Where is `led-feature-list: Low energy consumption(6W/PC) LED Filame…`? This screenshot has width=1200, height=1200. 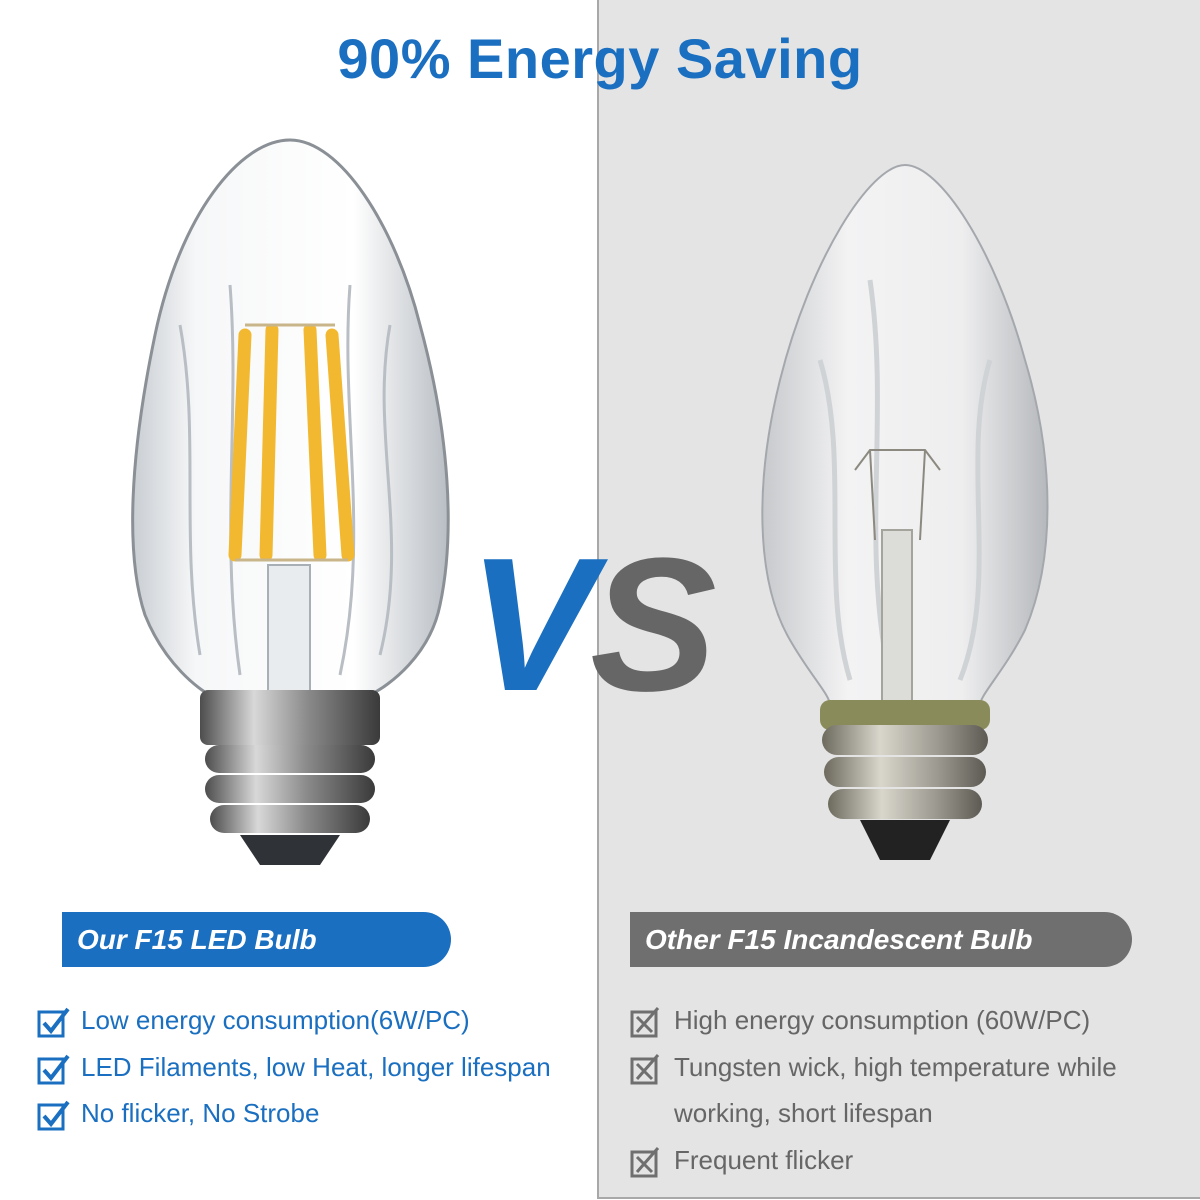
led-feature-list: Low energy consumption(6W/PC) LED Filame… is located at coordinates (294, 1067).